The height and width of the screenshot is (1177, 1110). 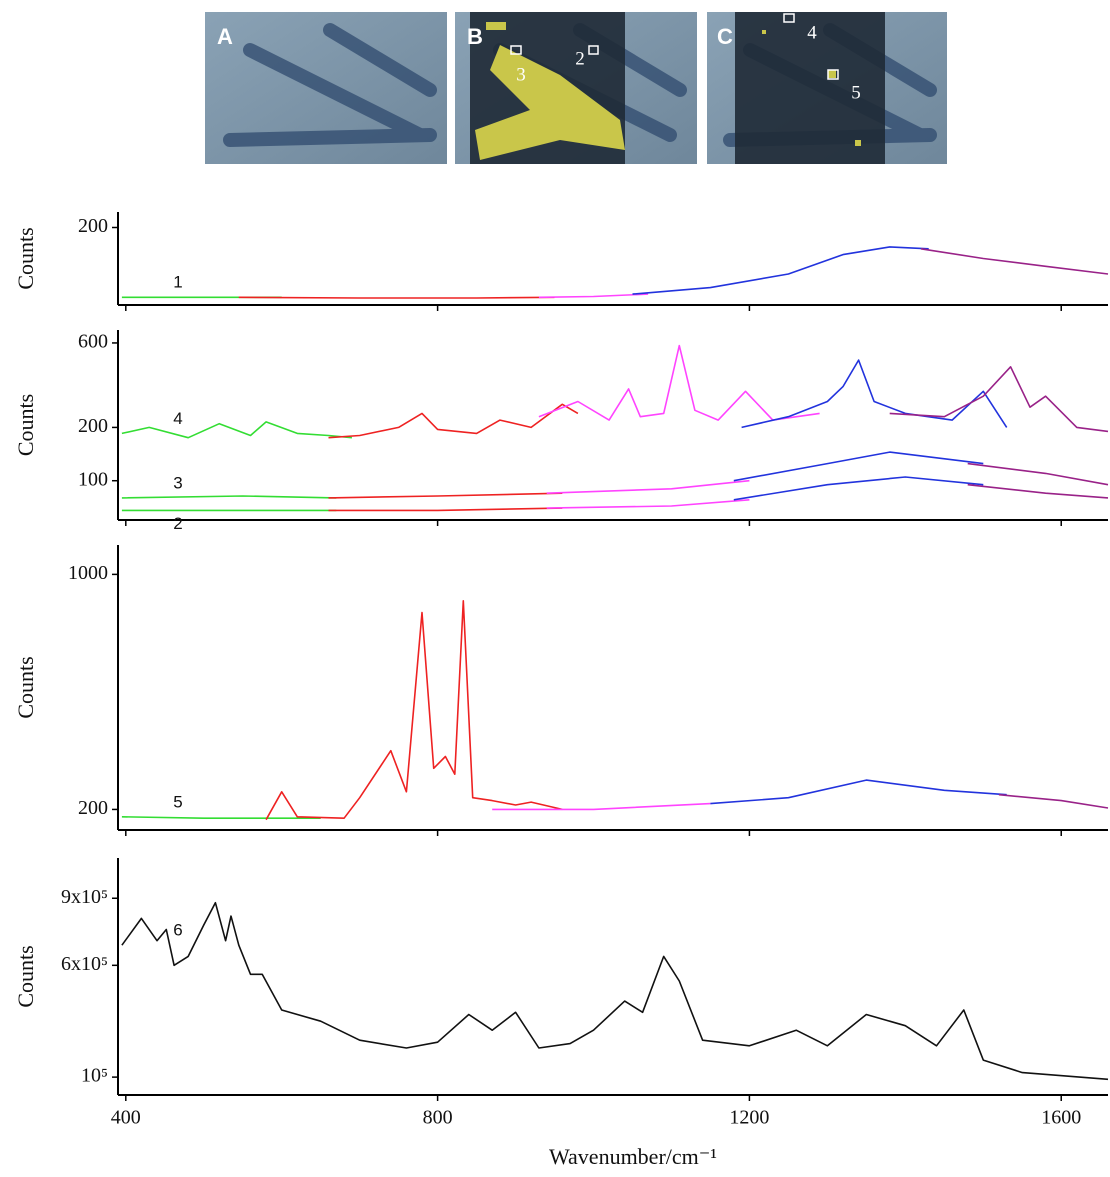 I want to click on map-c, so click(x=810, y=88).